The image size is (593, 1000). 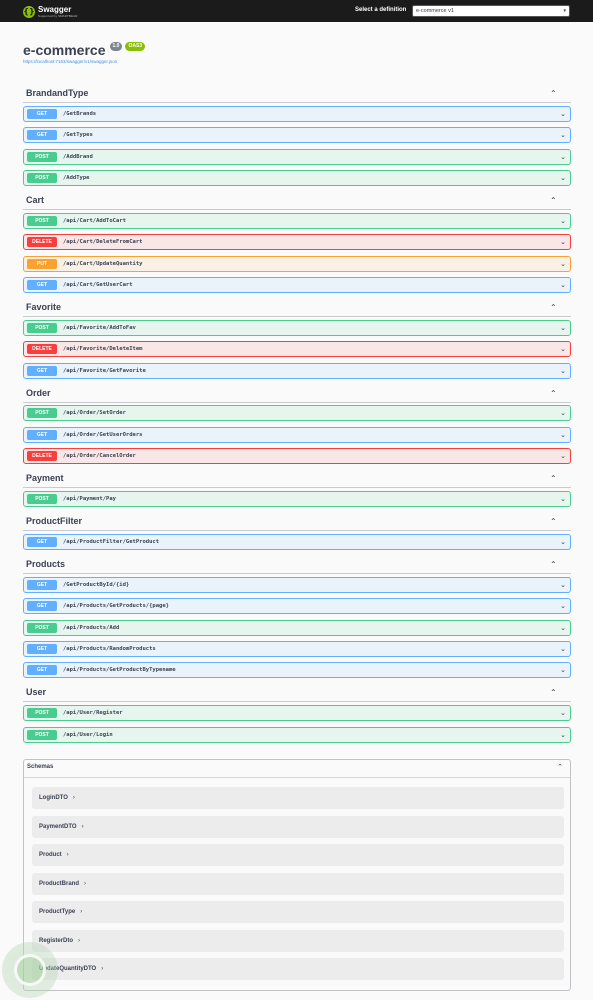 I want to click on section-title-products: Products, so click(x=46, y=564).